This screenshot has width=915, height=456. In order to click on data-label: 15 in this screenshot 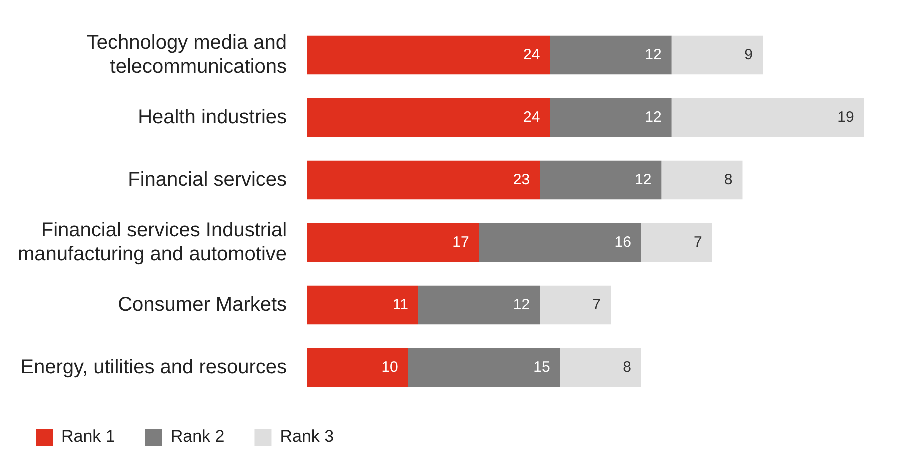, I will do `click(542, 367)`.